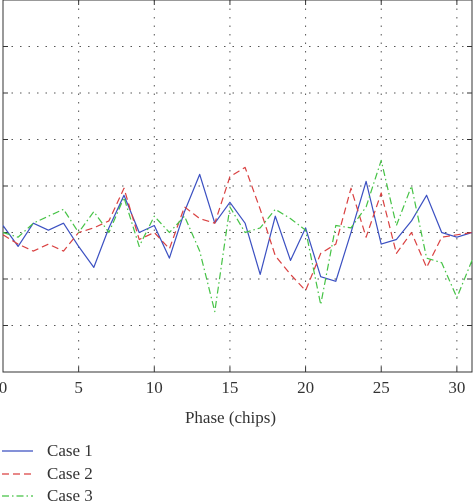  I want to click on legend: Case 1 Case 2 Case 3, so click(47, 471).